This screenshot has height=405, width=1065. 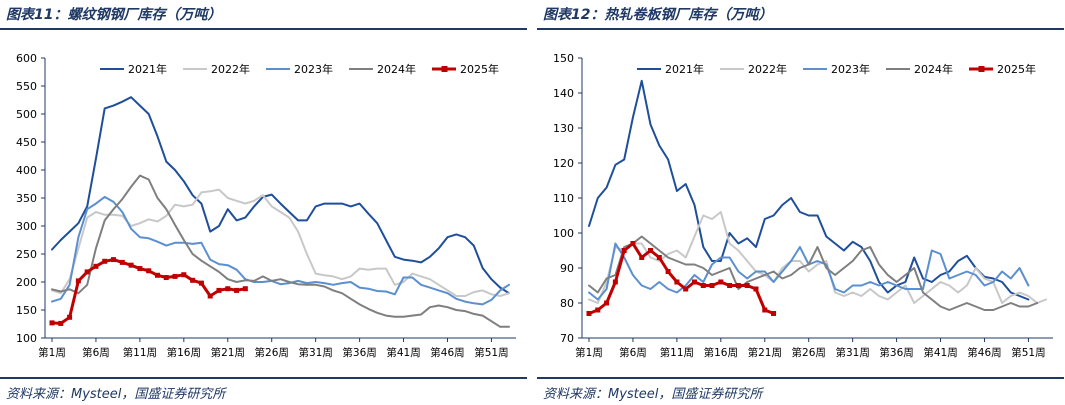 What do you see at coordinates (479, 69) in the screenshot?
I see `rebar-legend-label-2025: 2025年` at bounding box center [479, 69].